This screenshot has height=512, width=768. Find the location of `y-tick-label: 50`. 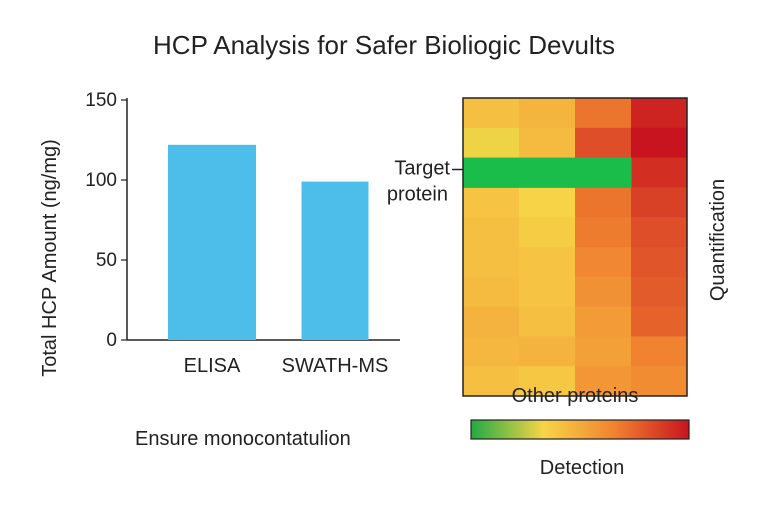

y-tick-label: 50 is located at coordinates (106, 260).